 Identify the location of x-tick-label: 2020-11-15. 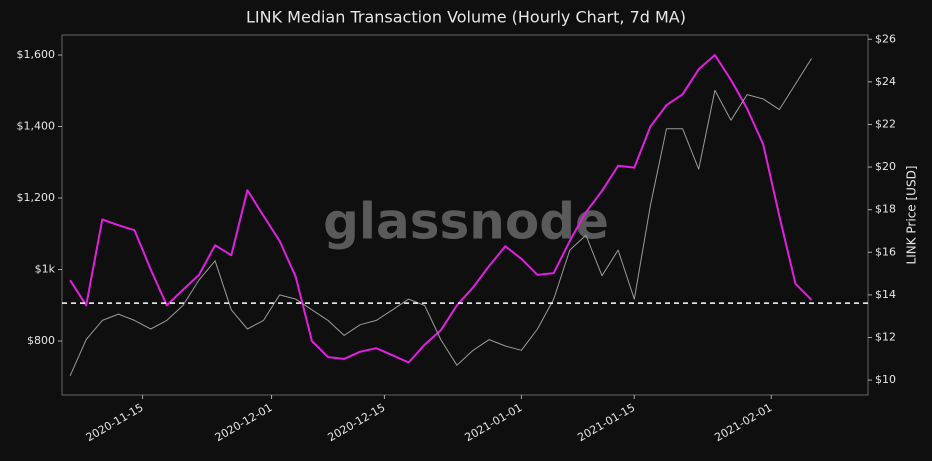
(115, 422).